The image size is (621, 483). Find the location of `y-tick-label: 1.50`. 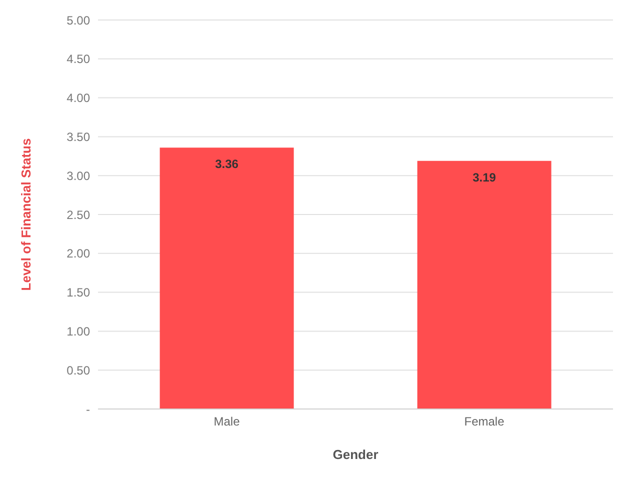

y-tick-label: 1.50 is located at coordinates (78, 293).